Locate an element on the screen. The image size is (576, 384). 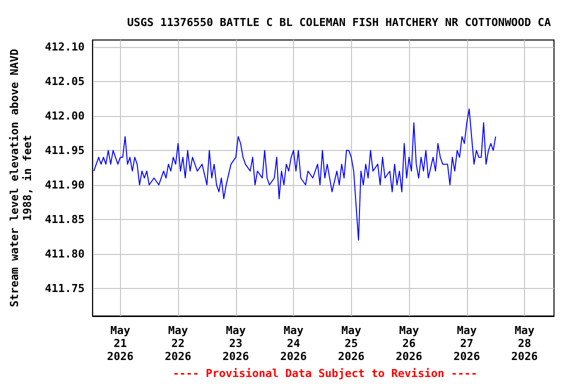
x-tick-label: May 27 2026 is located at coordinates (467, 343).